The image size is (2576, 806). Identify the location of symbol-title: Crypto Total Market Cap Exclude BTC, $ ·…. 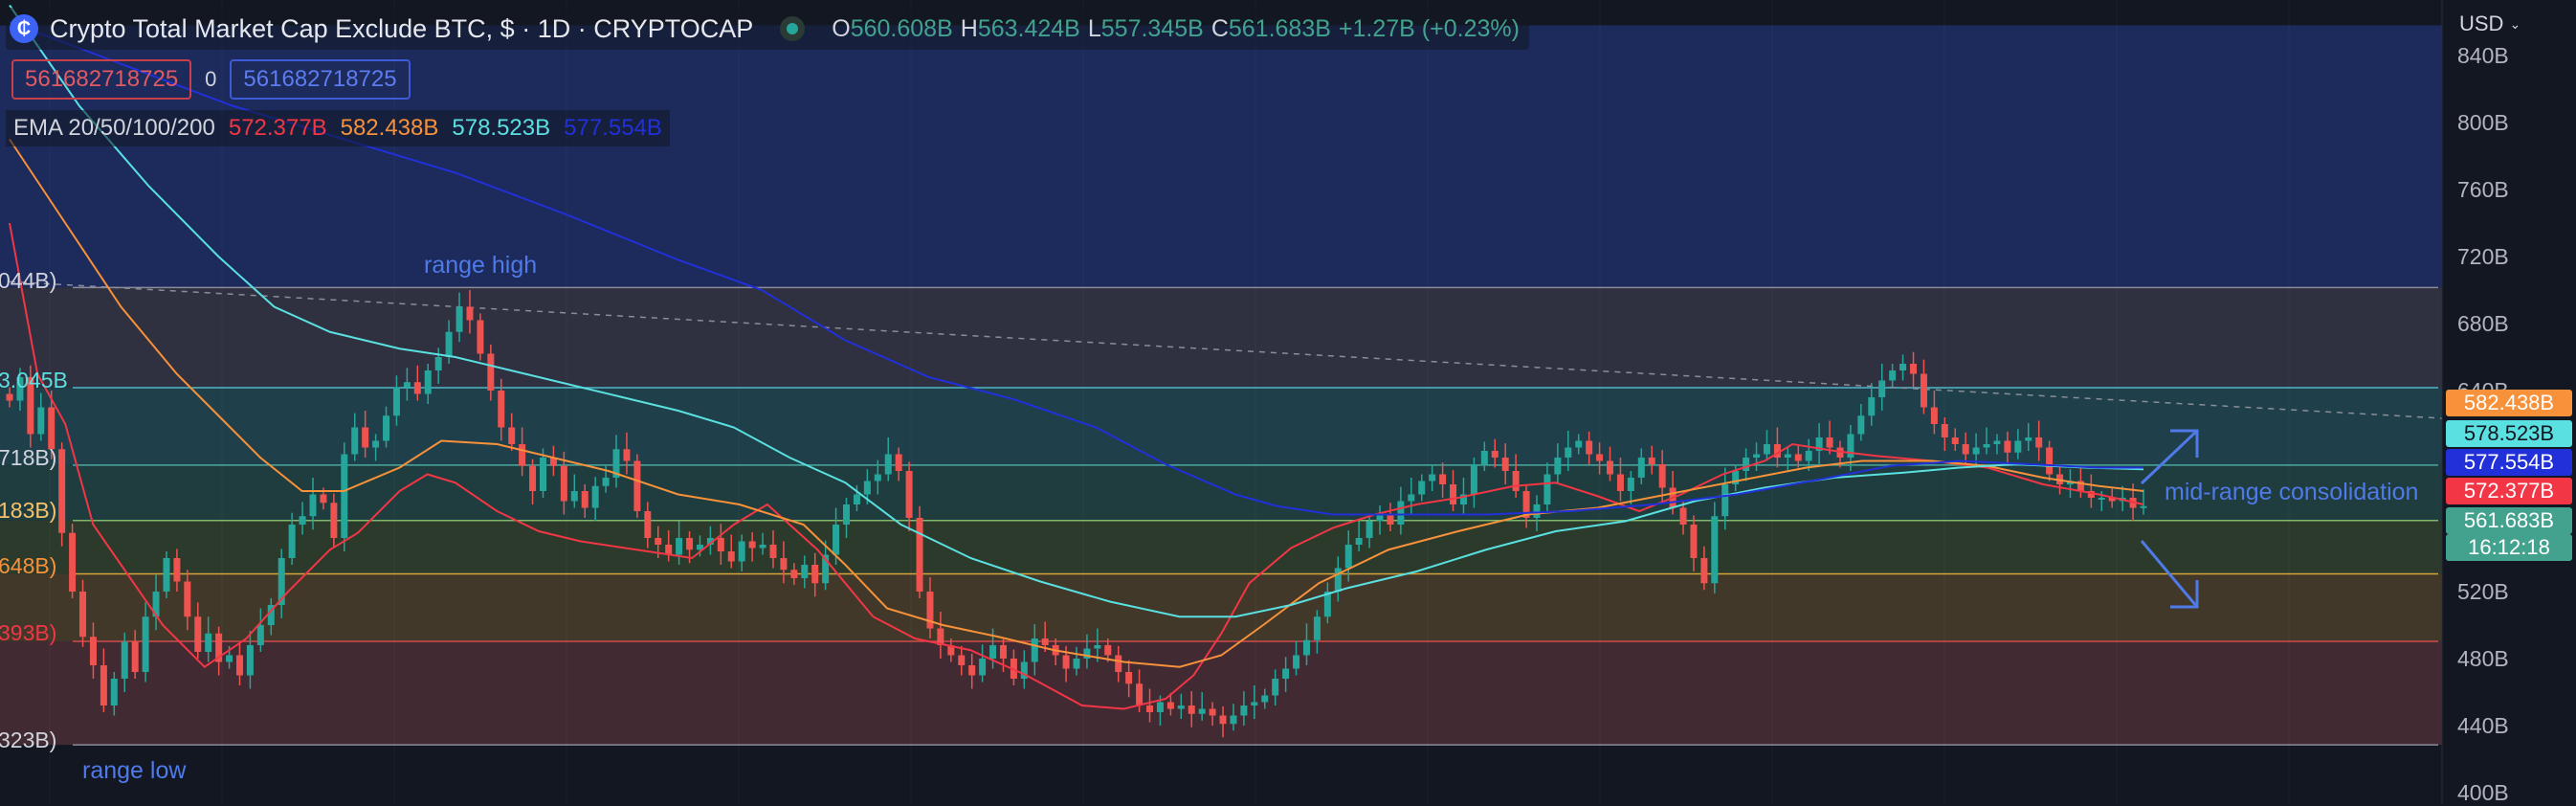
(402, 28).